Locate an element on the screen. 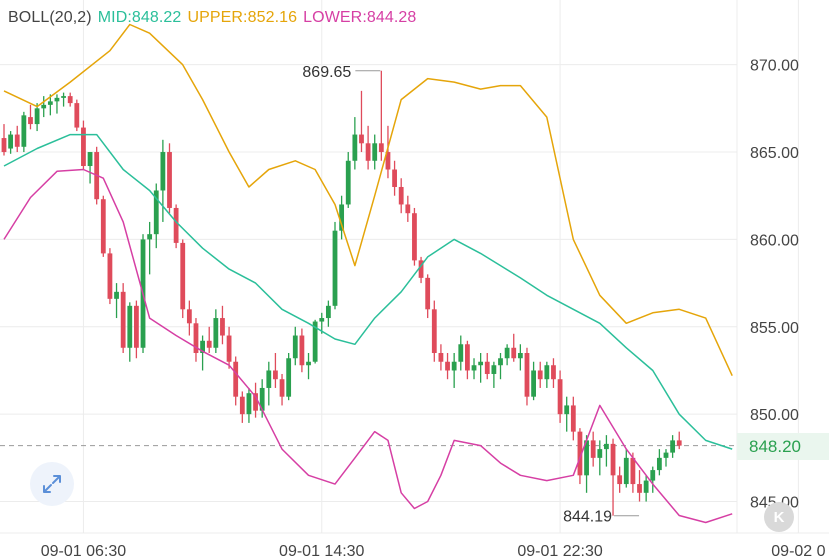 The image size is (829, 560). high-price-label: 869.65 is located at coordinates (326, 72).